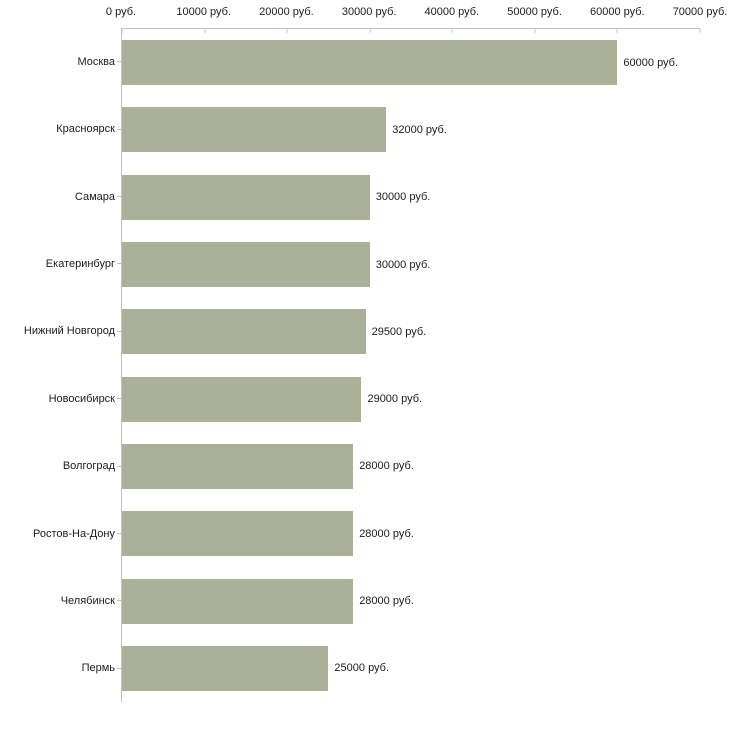  Describe the element at coordinates (85, 129) in the screenshot. I see `category-label: Красноярск` at that location.